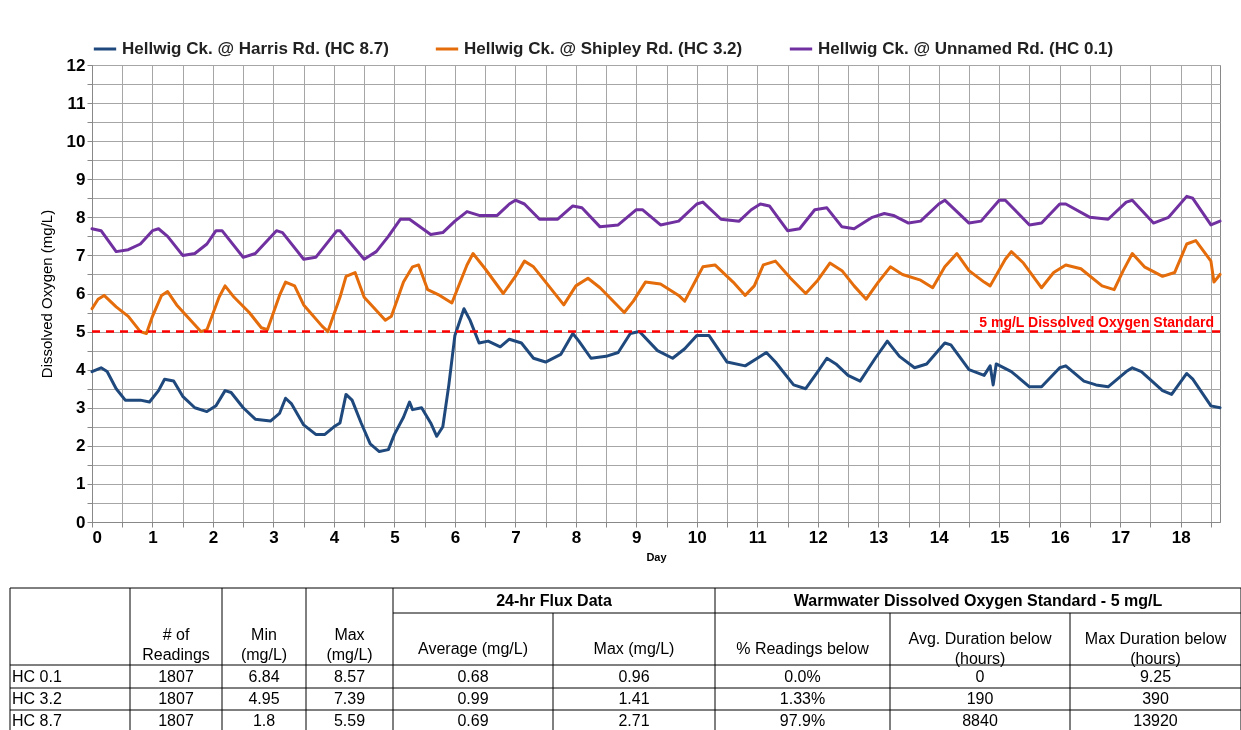 Image resolution: width=1241 pixels, height=730 pixels. What do you see at coordinates (81, 179) in the screenshot?
I see `y-tick-label: 9` at bounding box center [81, 179].